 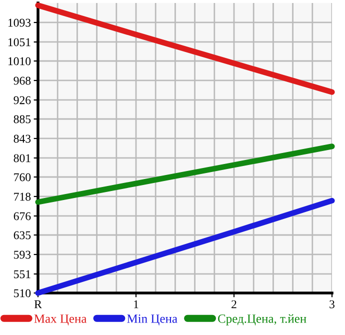 I want to click on x-tick-label: 2, so click(x=234, y=304).